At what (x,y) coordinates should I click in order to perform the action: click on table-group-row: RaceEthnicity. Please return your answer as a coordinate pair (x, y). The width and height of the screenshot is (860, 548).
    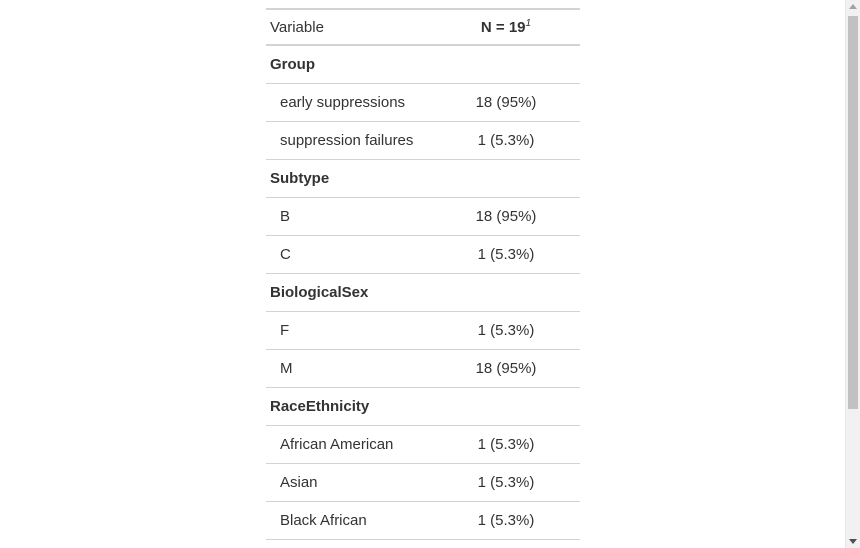
    Looking at the image, I should click on (423, 406).